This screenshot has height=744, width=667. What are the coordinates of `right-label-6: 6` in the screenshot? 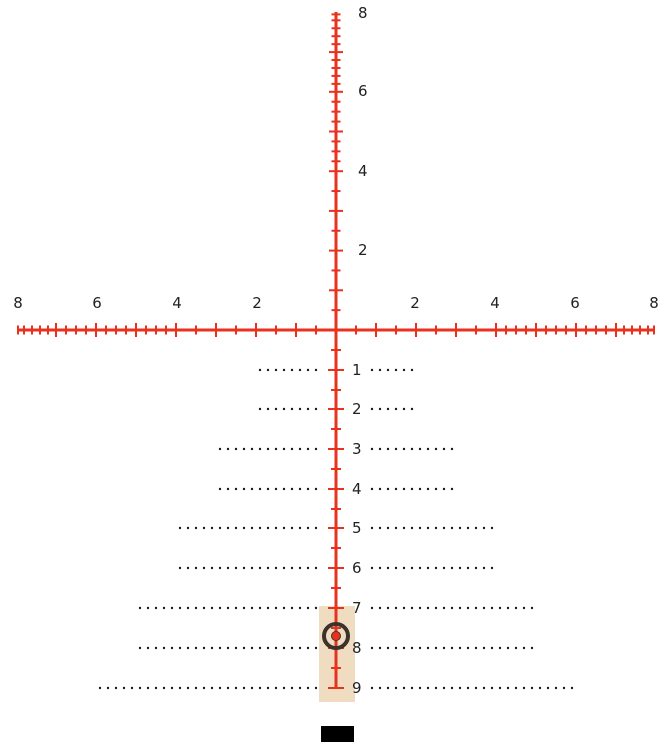 It's located at (575, 303).